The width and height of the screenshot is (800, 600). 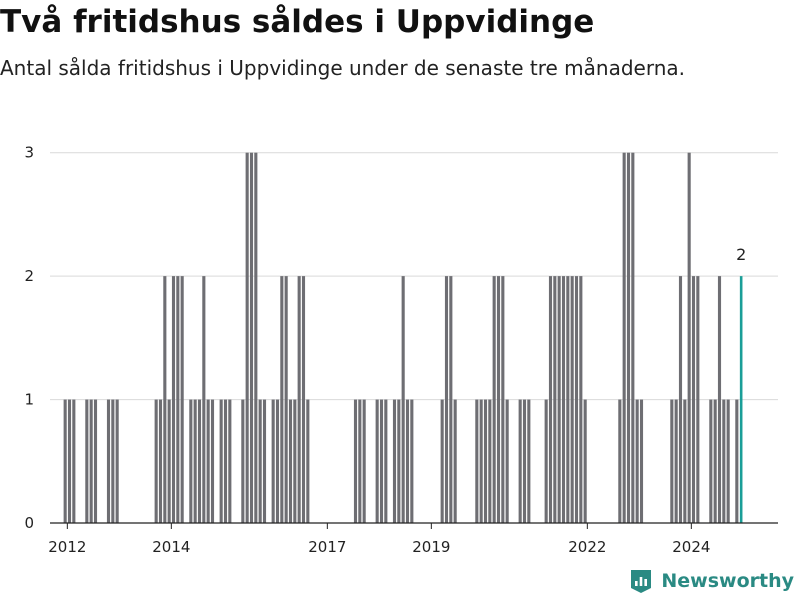 What do you see at coordinates (67, 547) in the screenshot?
I see `x-tick-label: 2012` at bounding box center [67, 547].